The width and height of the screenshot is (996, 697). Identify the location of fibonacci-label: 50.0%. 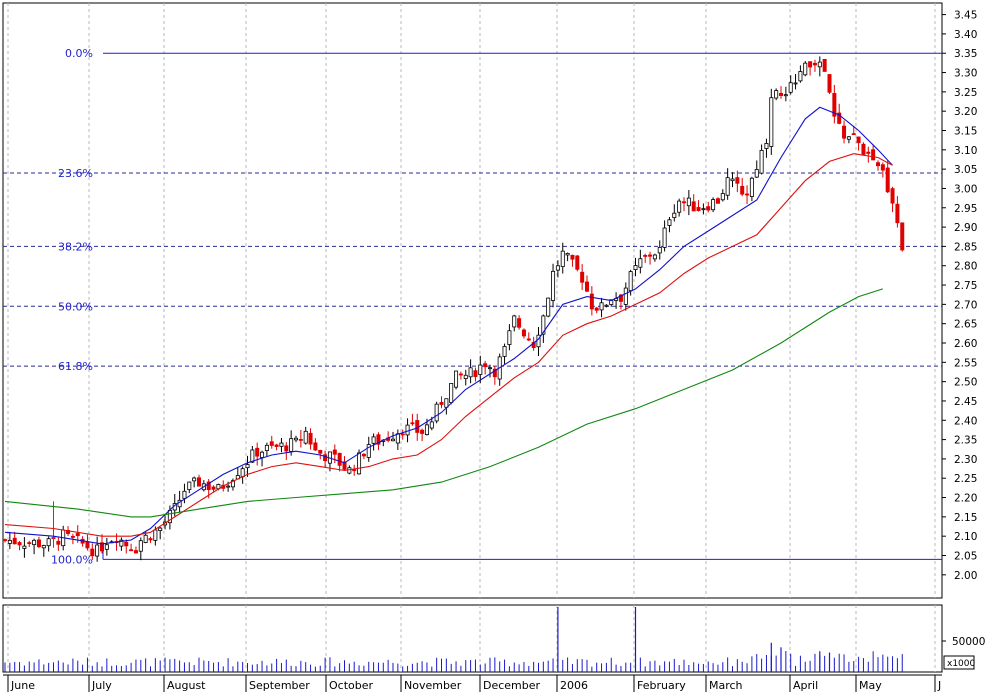
(75, 306).